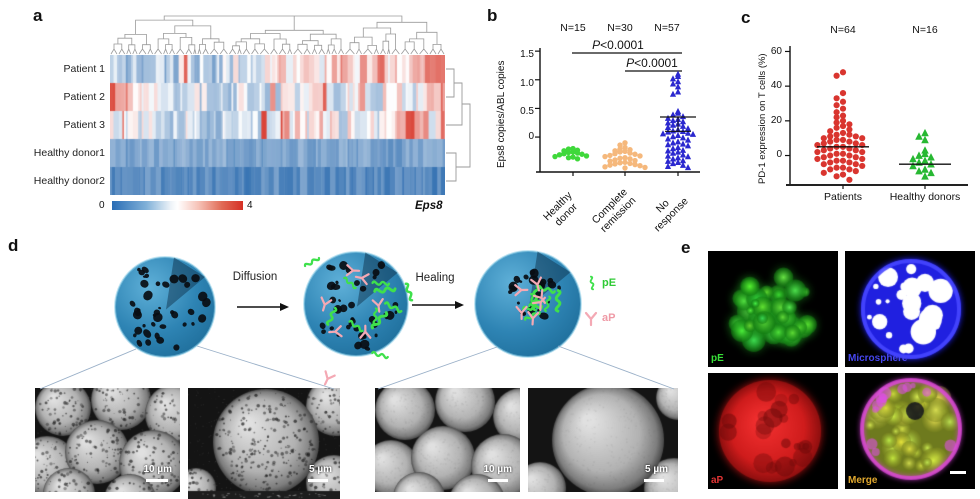 The width and height of the screenshot is (980, 499). I want to click on gene-label: Eps8, so click(429, 206).